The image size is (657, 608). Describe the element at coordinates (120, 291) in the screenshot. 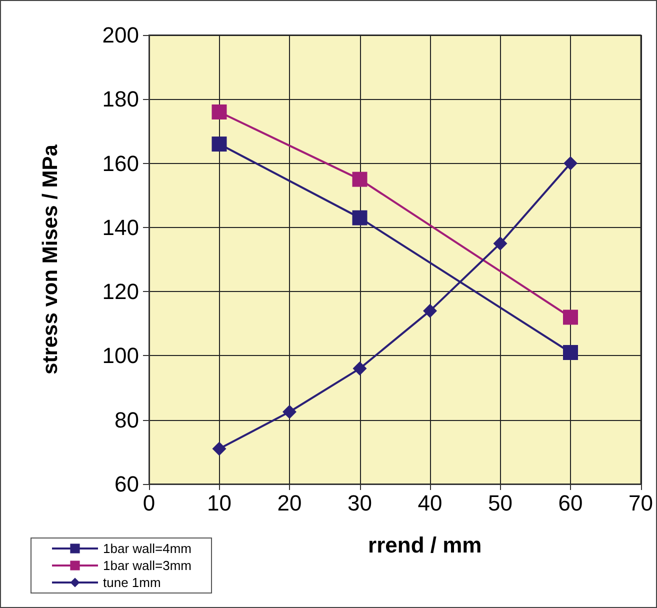

I see `y-tick-label: 120` at that location.